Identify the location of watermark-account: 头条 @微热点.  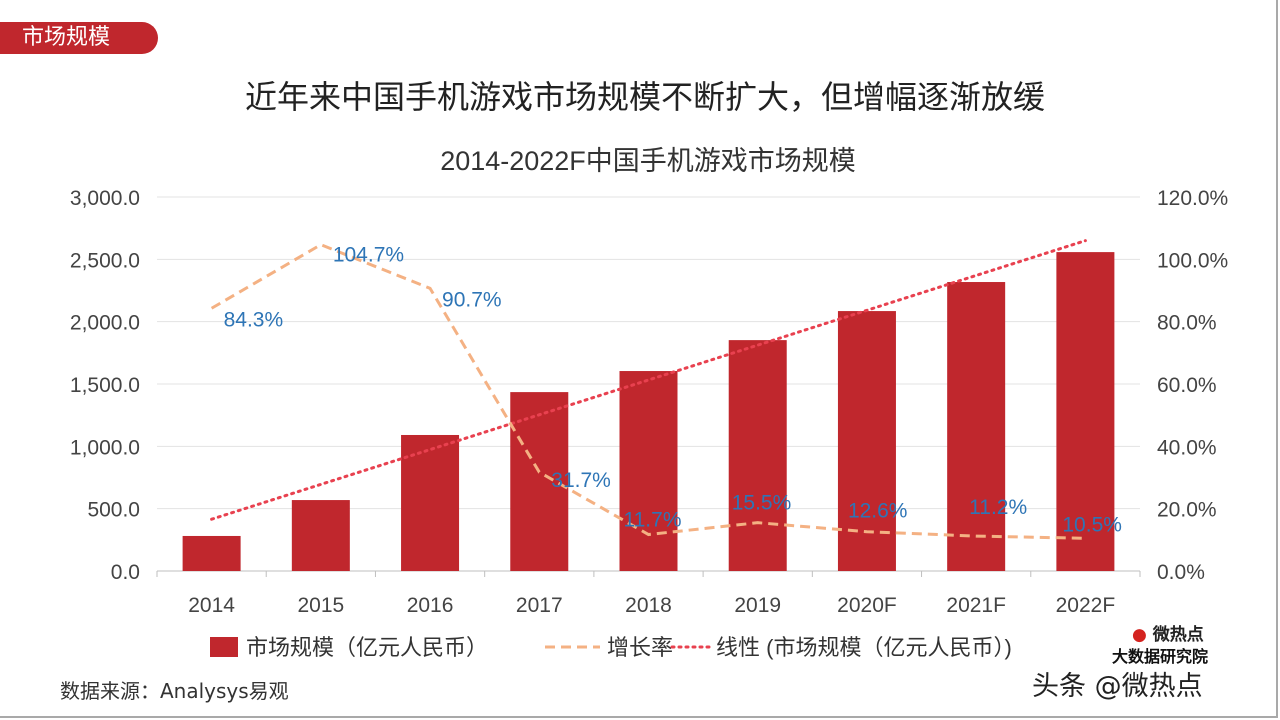
(1117, 686).